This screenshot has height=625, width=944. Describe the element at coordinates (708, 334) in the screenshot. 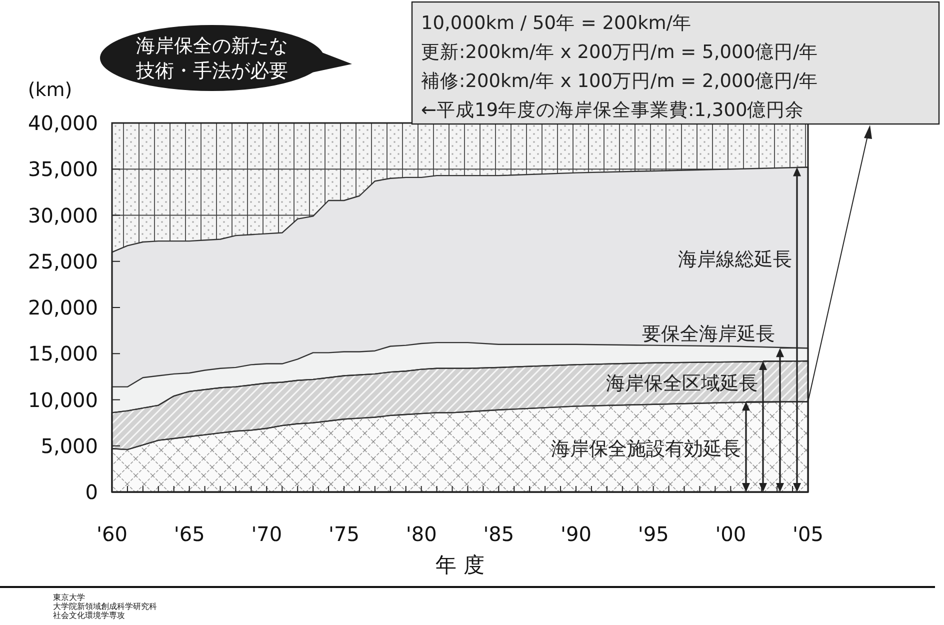

I see `series-label: 要保全海岸延長` at that location.